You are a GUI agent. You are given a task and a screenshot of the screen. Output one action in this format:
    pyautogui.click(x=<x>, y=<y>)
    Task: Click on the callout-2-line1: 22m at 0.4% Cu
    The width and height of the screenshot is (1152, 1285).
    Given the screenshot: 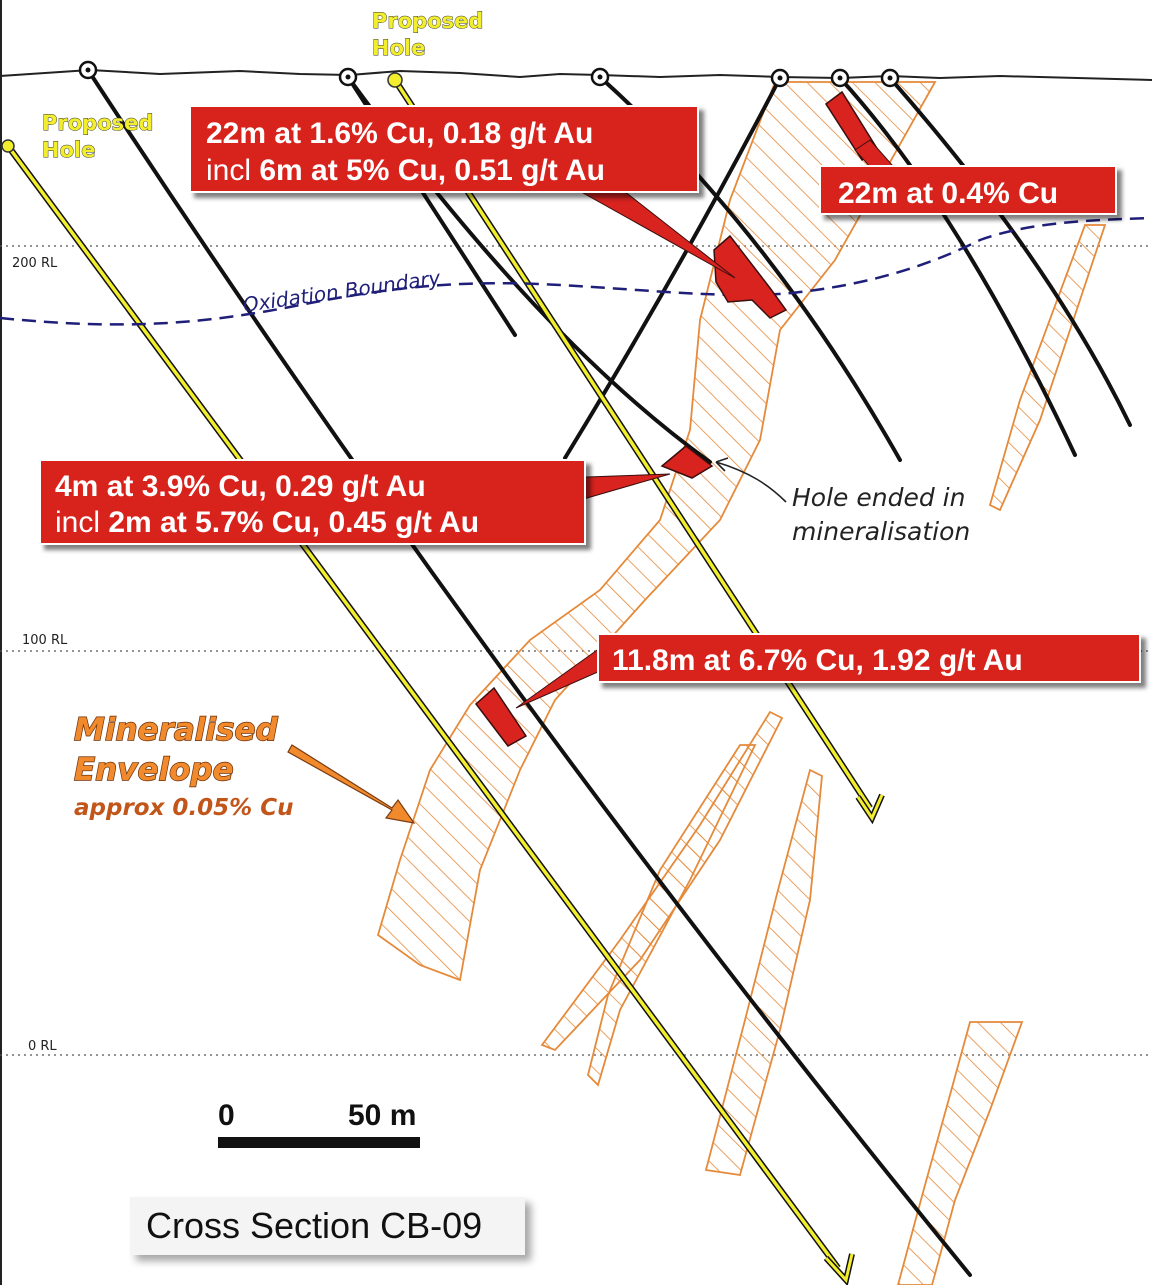 What is the action you would take?
    pyautogui.click(x=948, y=193)
    